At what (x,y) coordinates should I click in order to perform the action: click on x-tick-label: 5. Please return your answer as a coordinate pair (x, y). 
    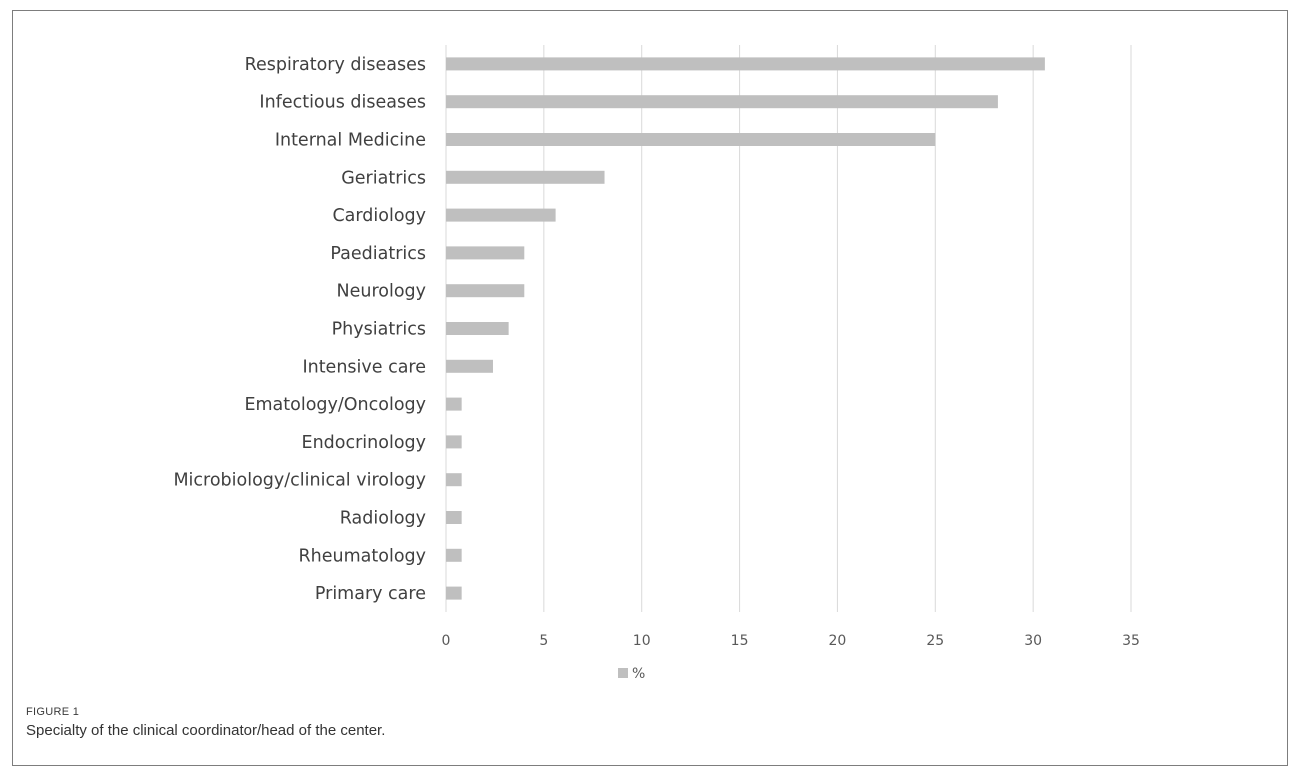
    Looking at the image, I should click on (543, 641).